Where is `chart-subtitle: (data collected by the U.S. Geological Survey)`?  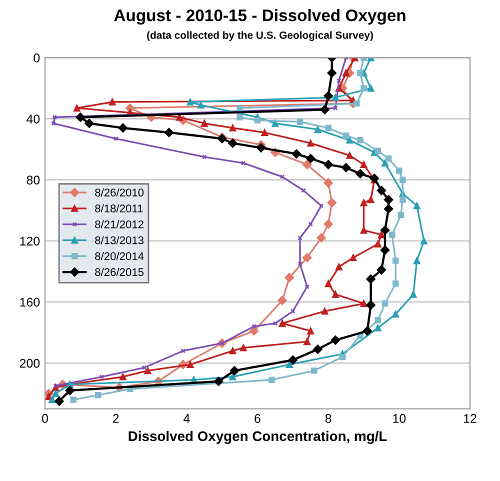
chart-subtitle: (data collected by the U.S. Geological Survey) is located at coordinates (260, 36).